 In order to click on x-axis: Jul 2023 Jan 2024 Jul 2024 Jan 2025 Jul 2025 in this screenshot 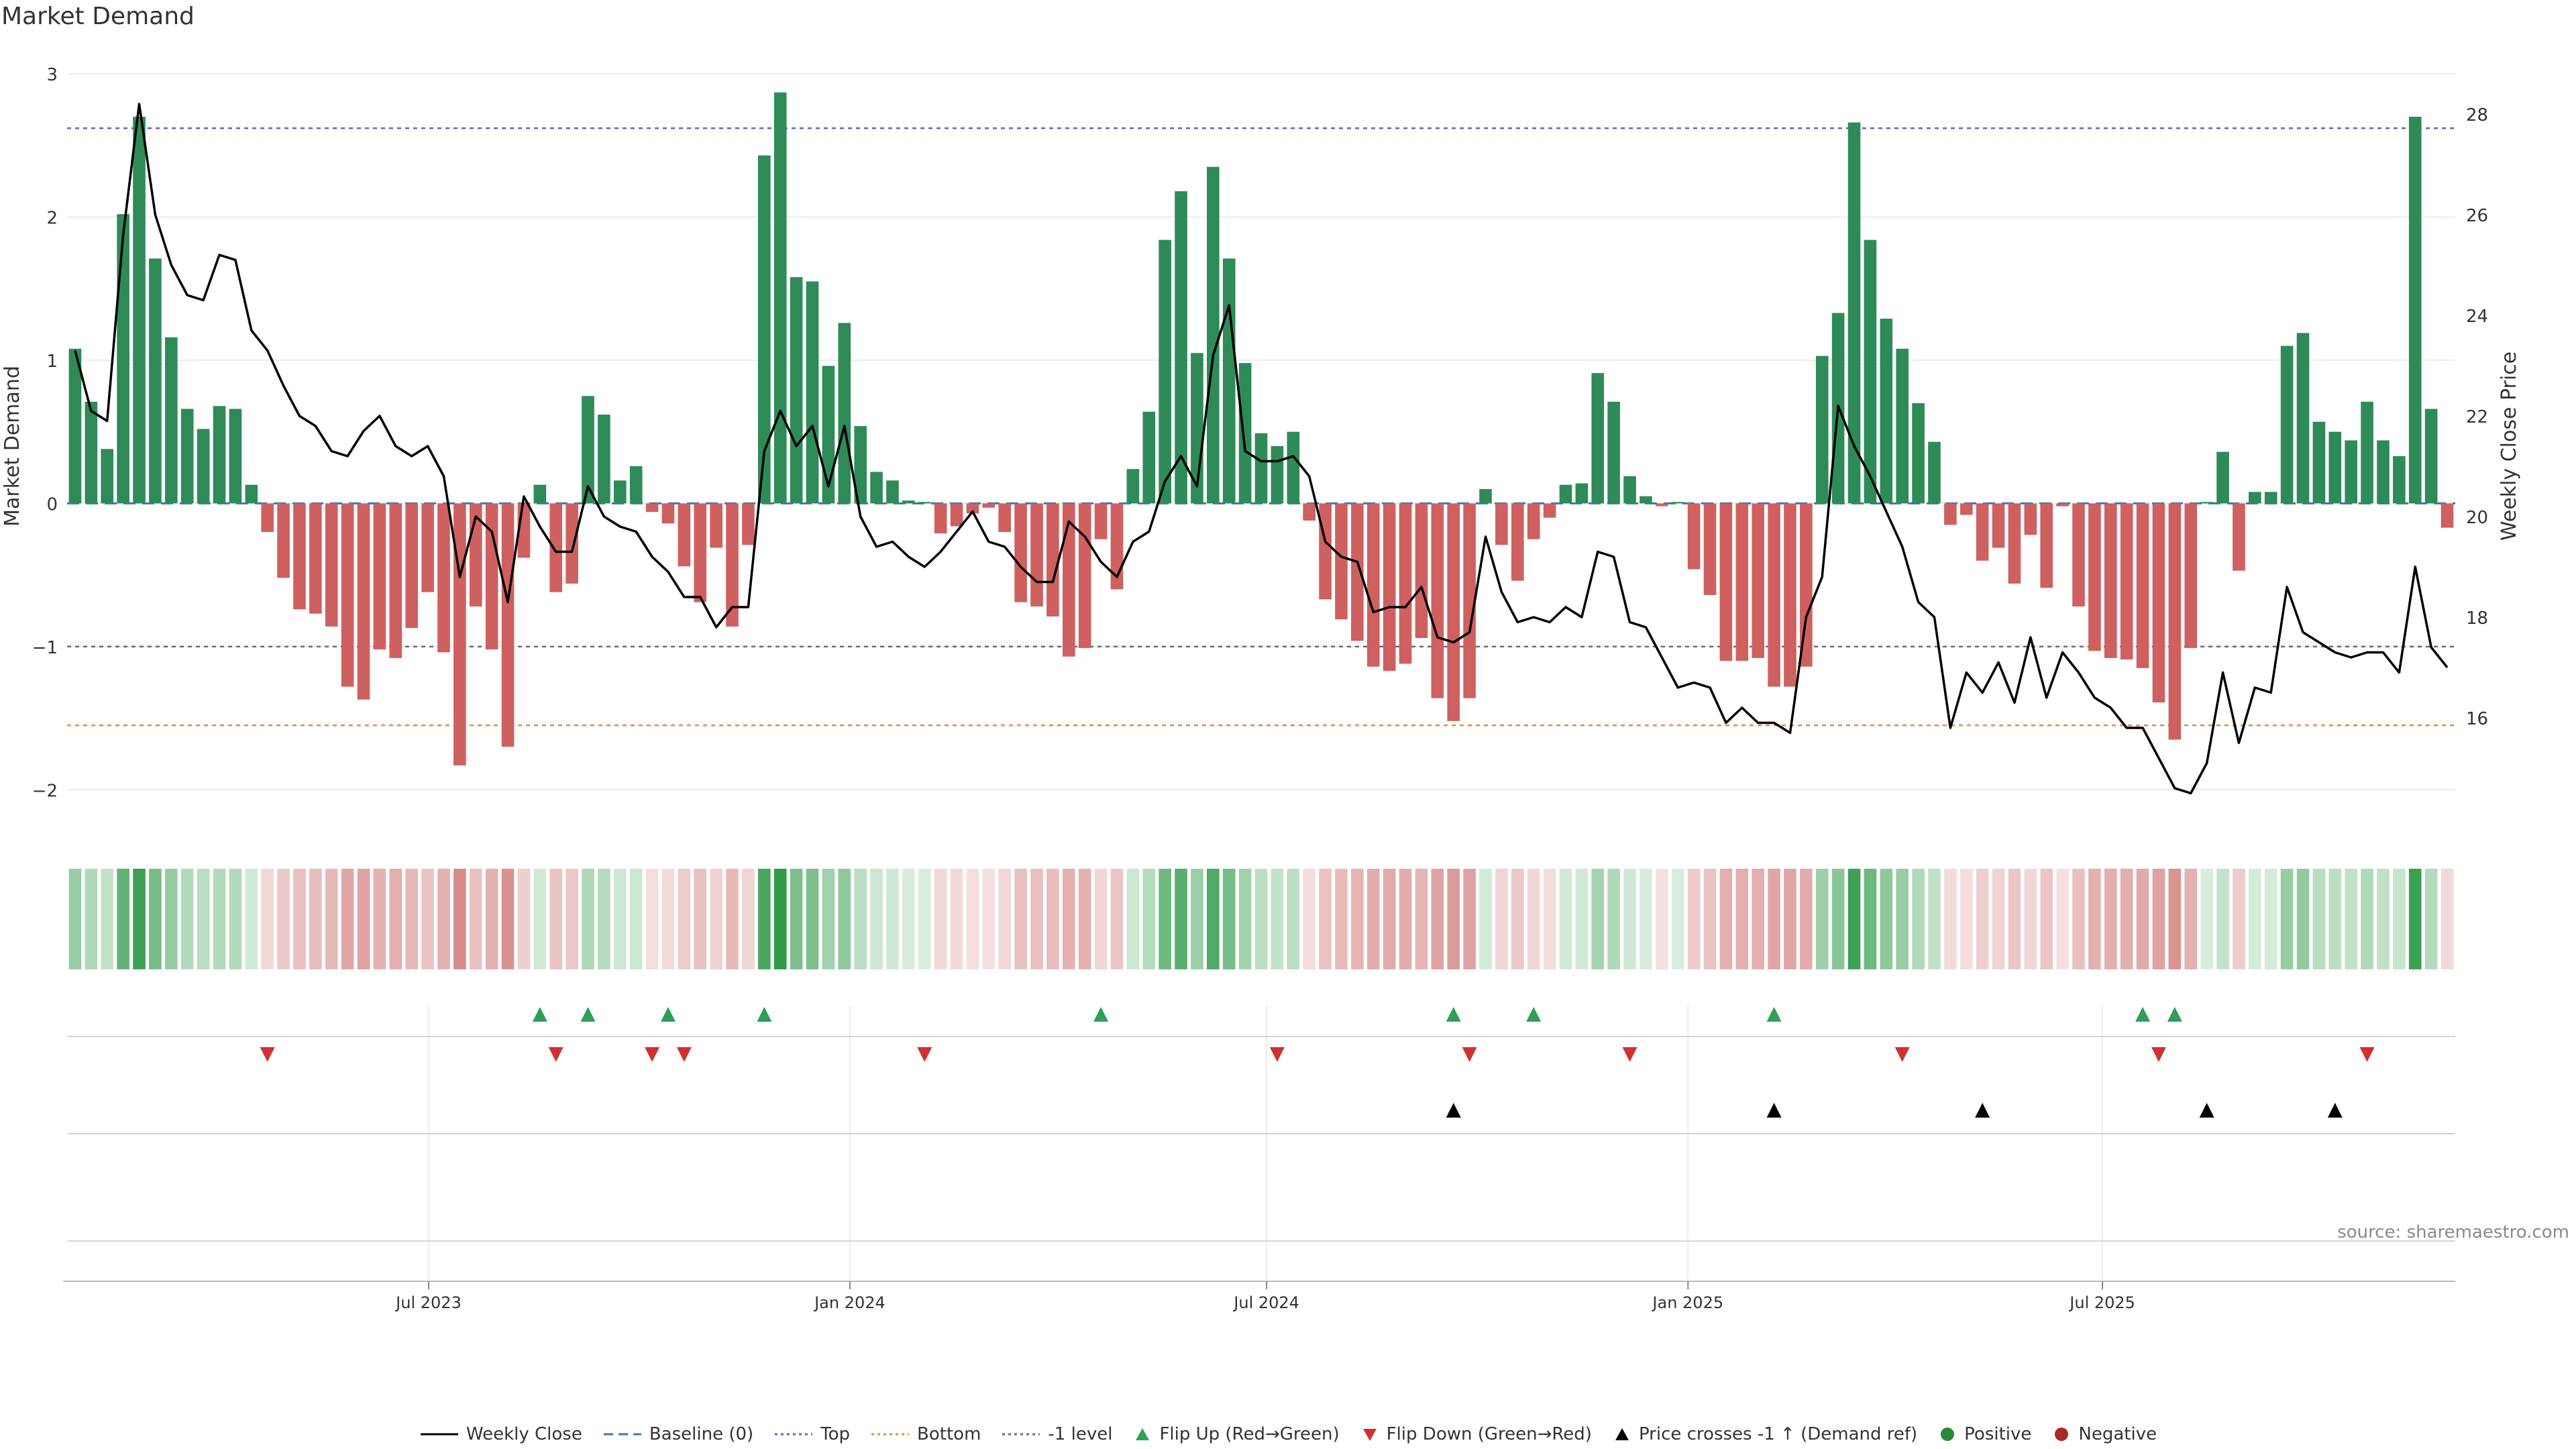, I will do `click(1259, 1296)`.